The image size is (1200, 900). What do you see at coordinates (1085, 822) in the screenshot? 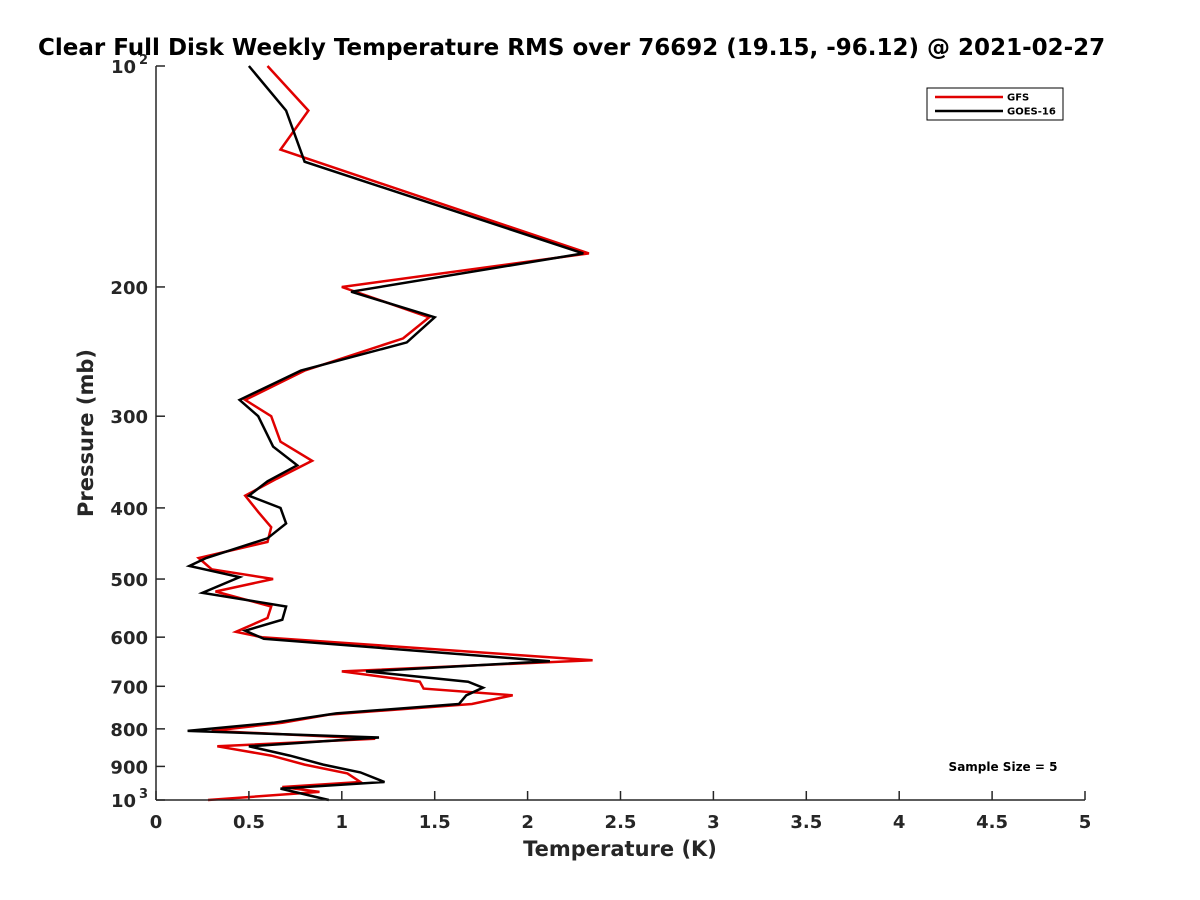
I see `x-tick-label: 5` at bounding box center [1085, 822].